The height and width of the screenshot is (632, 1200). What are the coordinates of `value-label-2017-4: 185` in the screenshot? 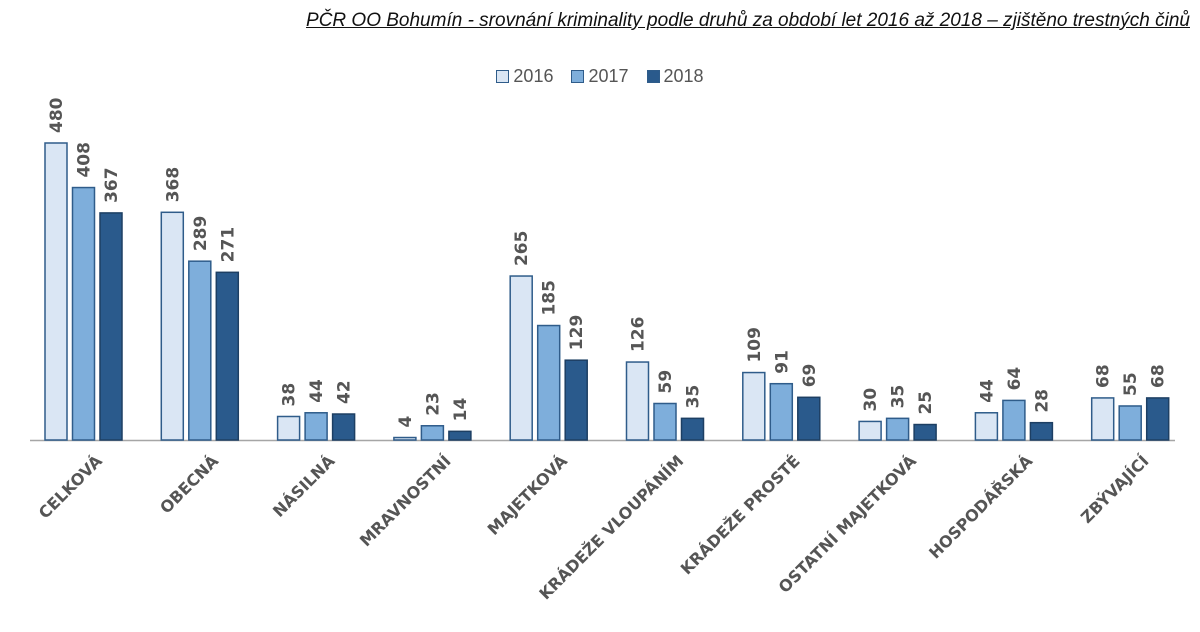 It's located at (550, 298).